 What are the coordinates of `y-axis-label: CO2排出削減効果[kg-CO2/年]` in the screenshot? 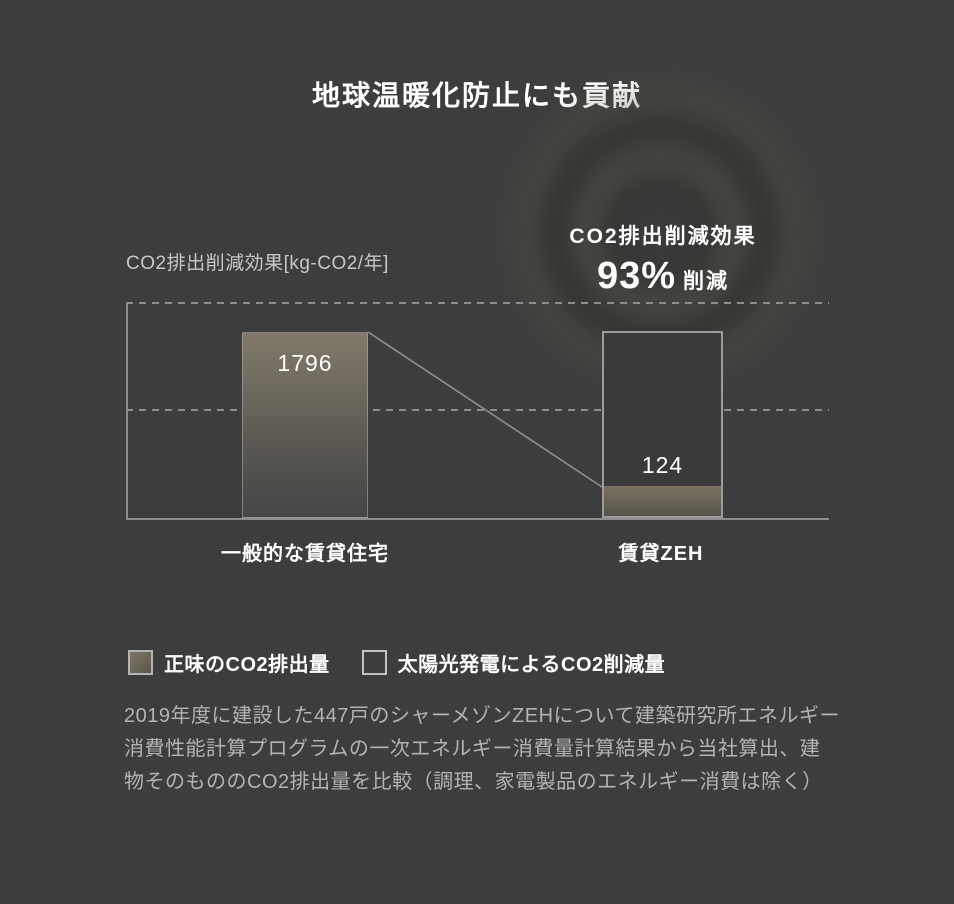 It's located at (257, 263).